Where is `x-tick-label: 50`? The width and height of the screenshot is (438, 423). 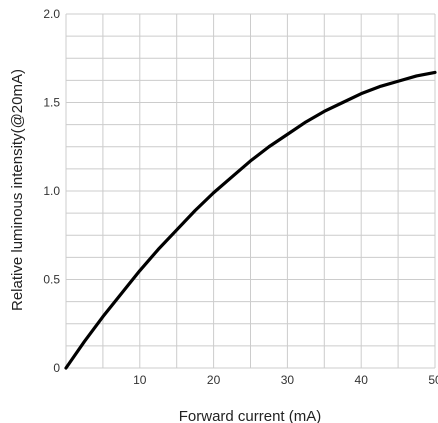
x-tick-label: 50 is located at coordinates (433, 380).